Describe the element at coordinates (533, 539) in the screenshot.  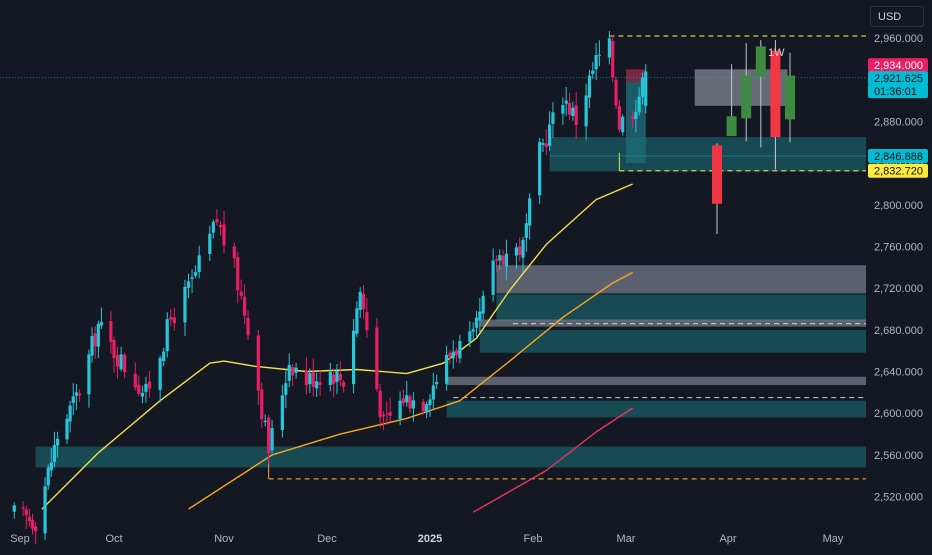
I see `x-tick-label: Feb` at that location.